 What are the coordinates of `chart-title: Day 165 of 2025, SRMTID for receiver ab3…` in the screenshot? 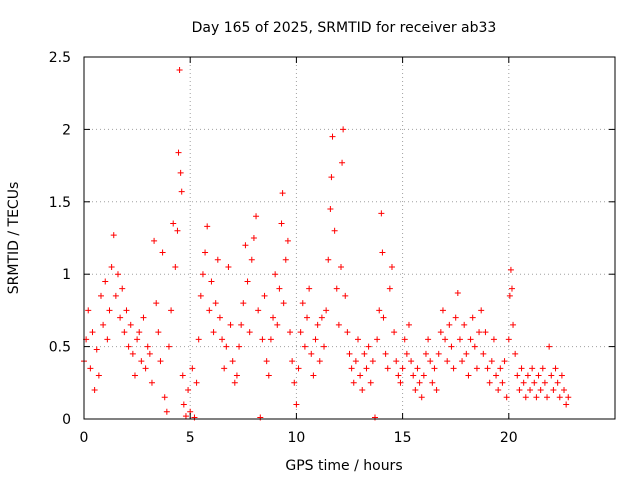 It's located at (344, 28).